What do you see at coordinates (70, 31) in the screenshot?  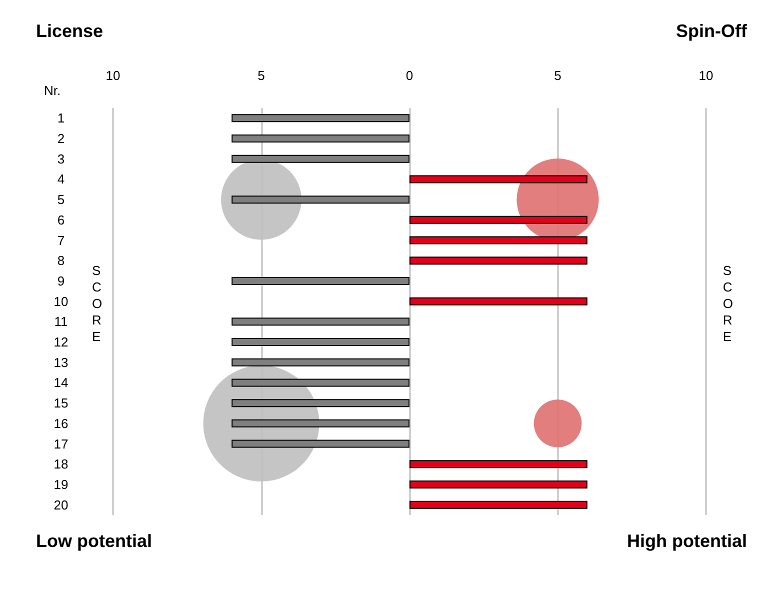 I see `text: License` at bounding box center [70, 31].